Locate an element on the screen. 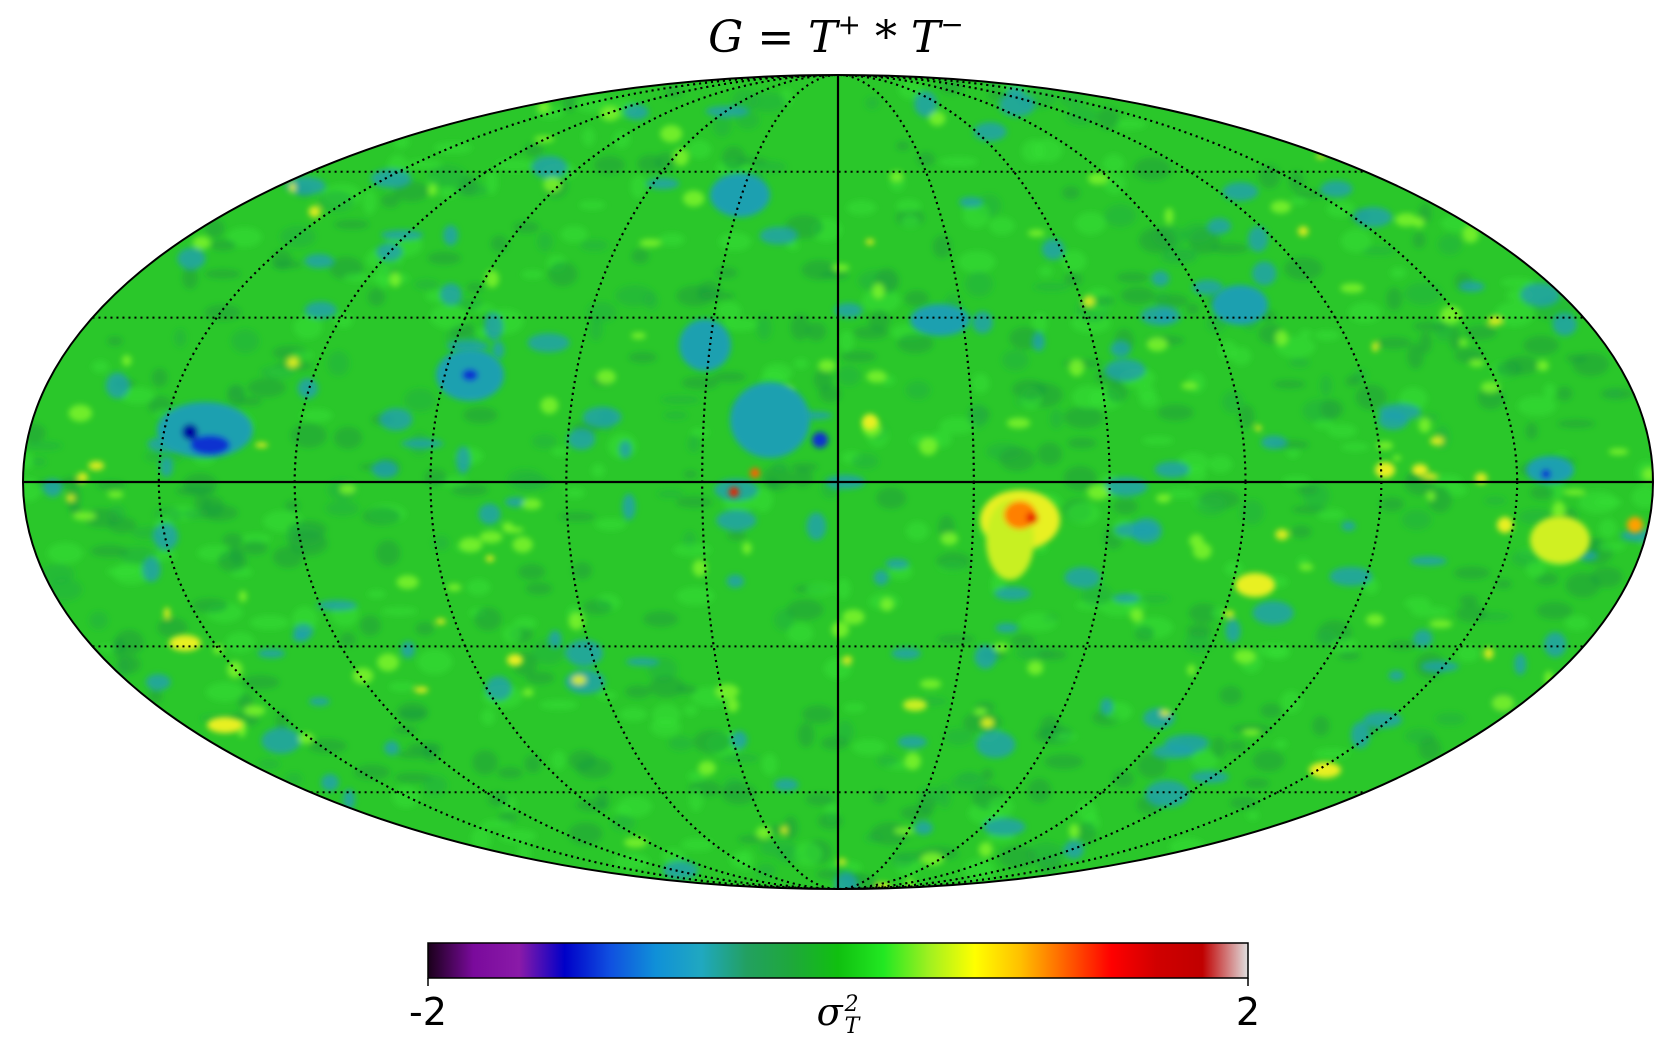 This screenshot has height=1050, width=1672. colorbar-max-label: 2 is located at coordinates (1248, 1012).